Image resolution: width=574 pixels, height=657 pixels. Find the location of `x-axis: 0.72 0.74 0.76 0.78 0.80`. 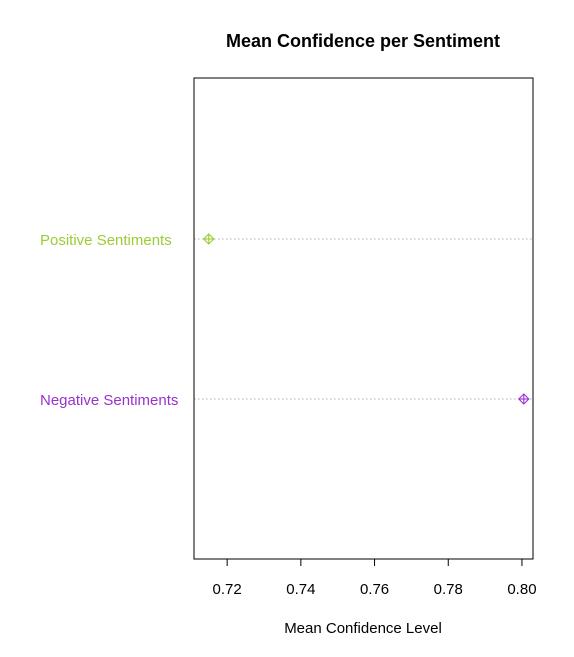

x-axis: 0.72 0.74 0.76 0.78 0.80 is located at coordinates (375, 578).